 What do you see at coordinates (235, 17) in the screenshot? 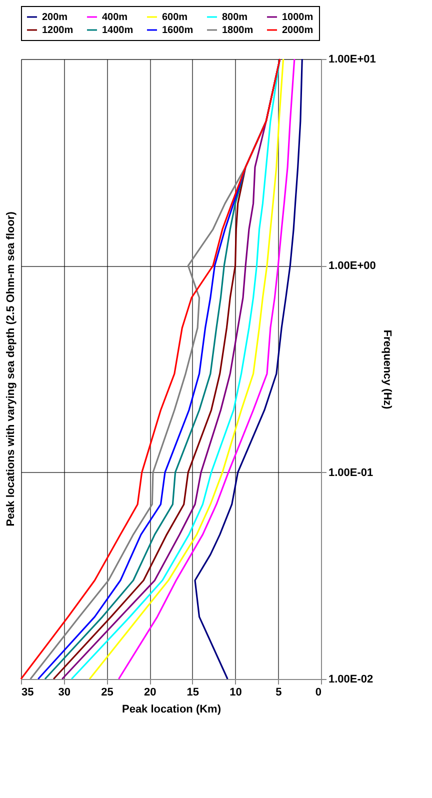
I see `legend-label: 800m` at bounding box center [235, 17].